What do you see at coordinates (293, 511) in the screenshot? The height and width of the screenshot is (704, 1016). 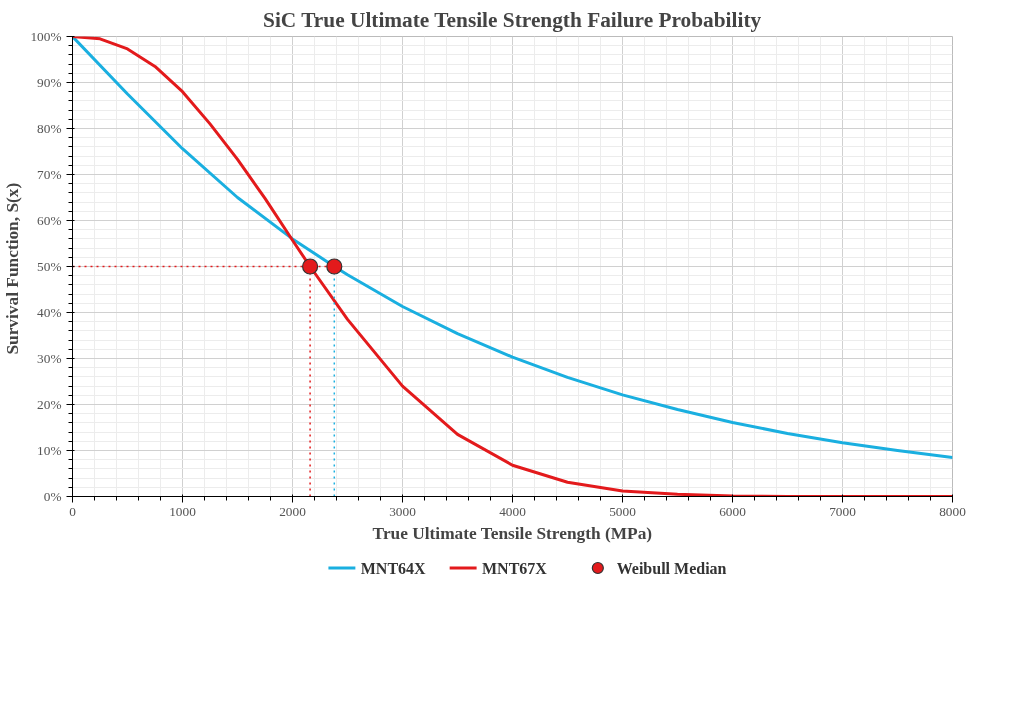 I see `x-tick-label: 2000` at bounding box center [293, 511].